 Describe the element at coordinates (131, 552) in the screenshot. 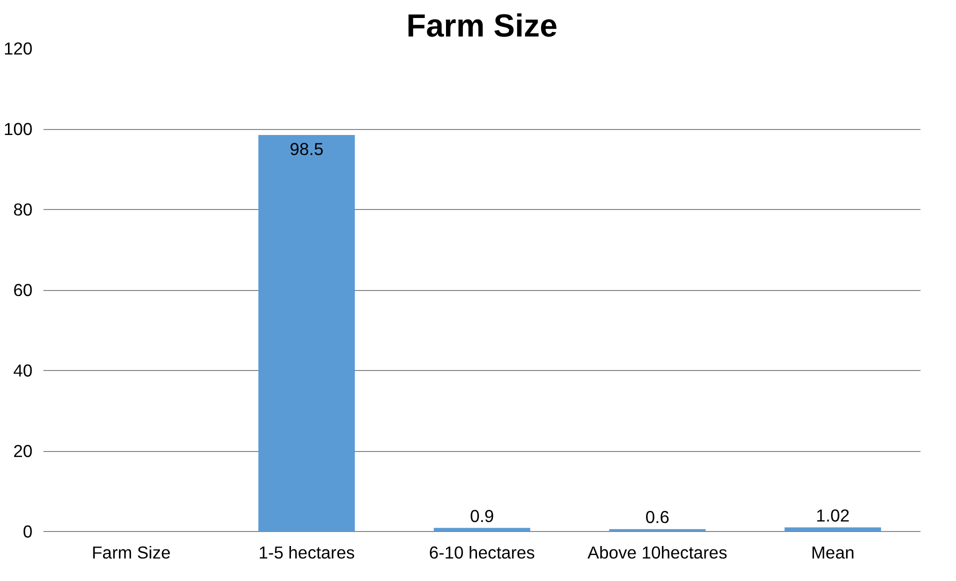

I see `x-tick-label: Farm Size` at that location.